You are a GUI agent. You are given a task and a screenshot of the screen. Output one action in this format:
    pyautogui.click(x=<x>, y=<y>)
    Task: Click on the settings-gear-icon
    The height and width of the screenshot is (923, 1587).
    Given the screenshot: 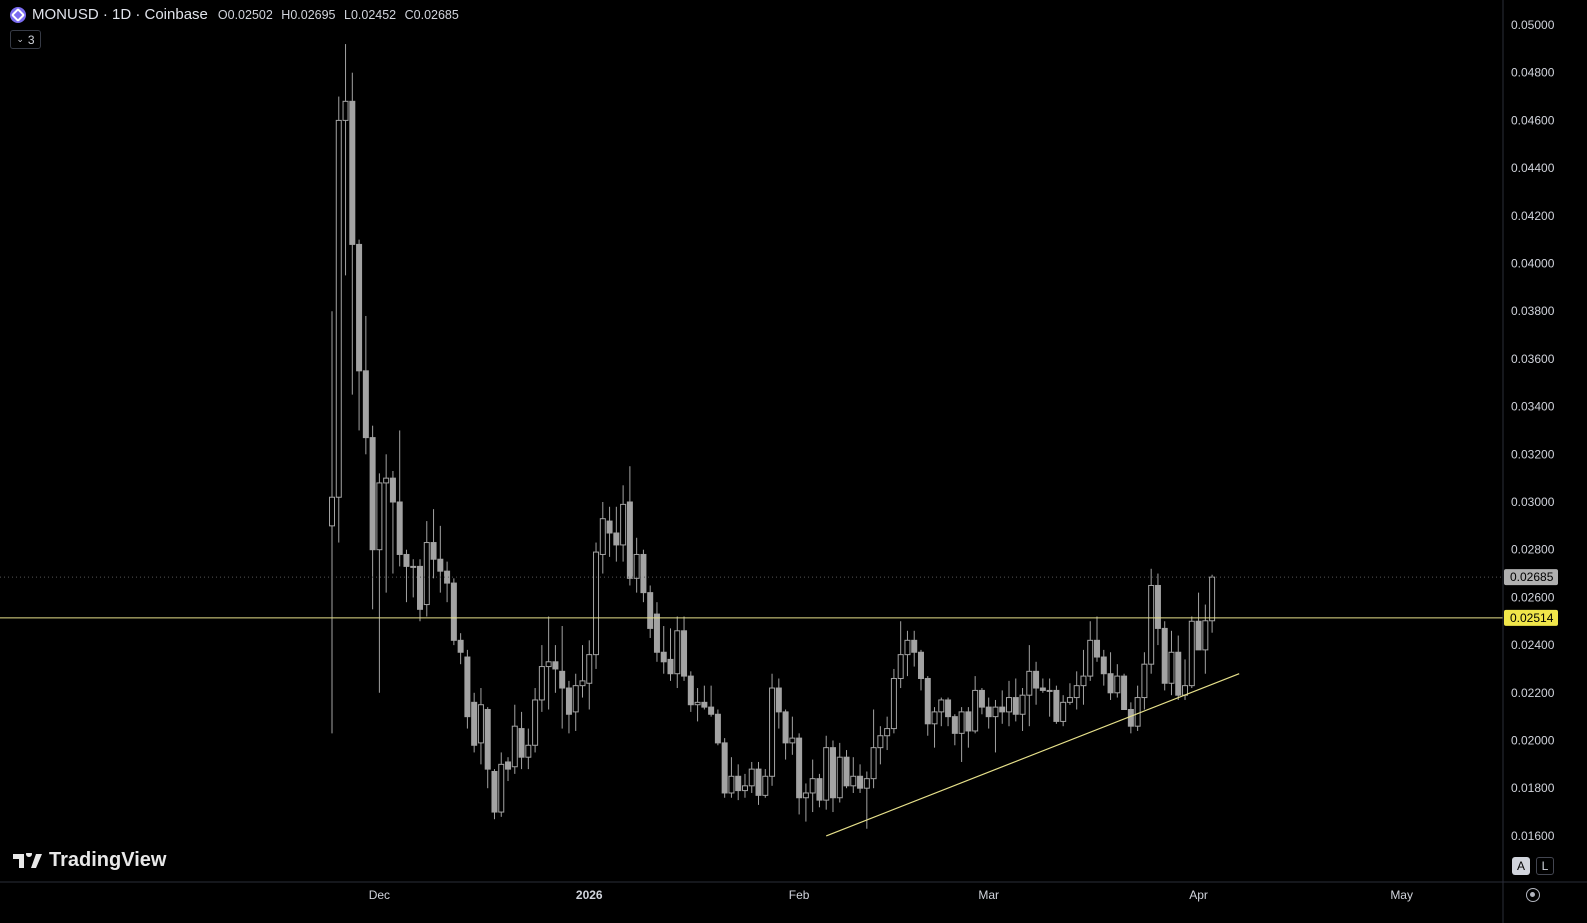 What is the action you would take?
    pyautogui.click(x=1533, y=895)
    